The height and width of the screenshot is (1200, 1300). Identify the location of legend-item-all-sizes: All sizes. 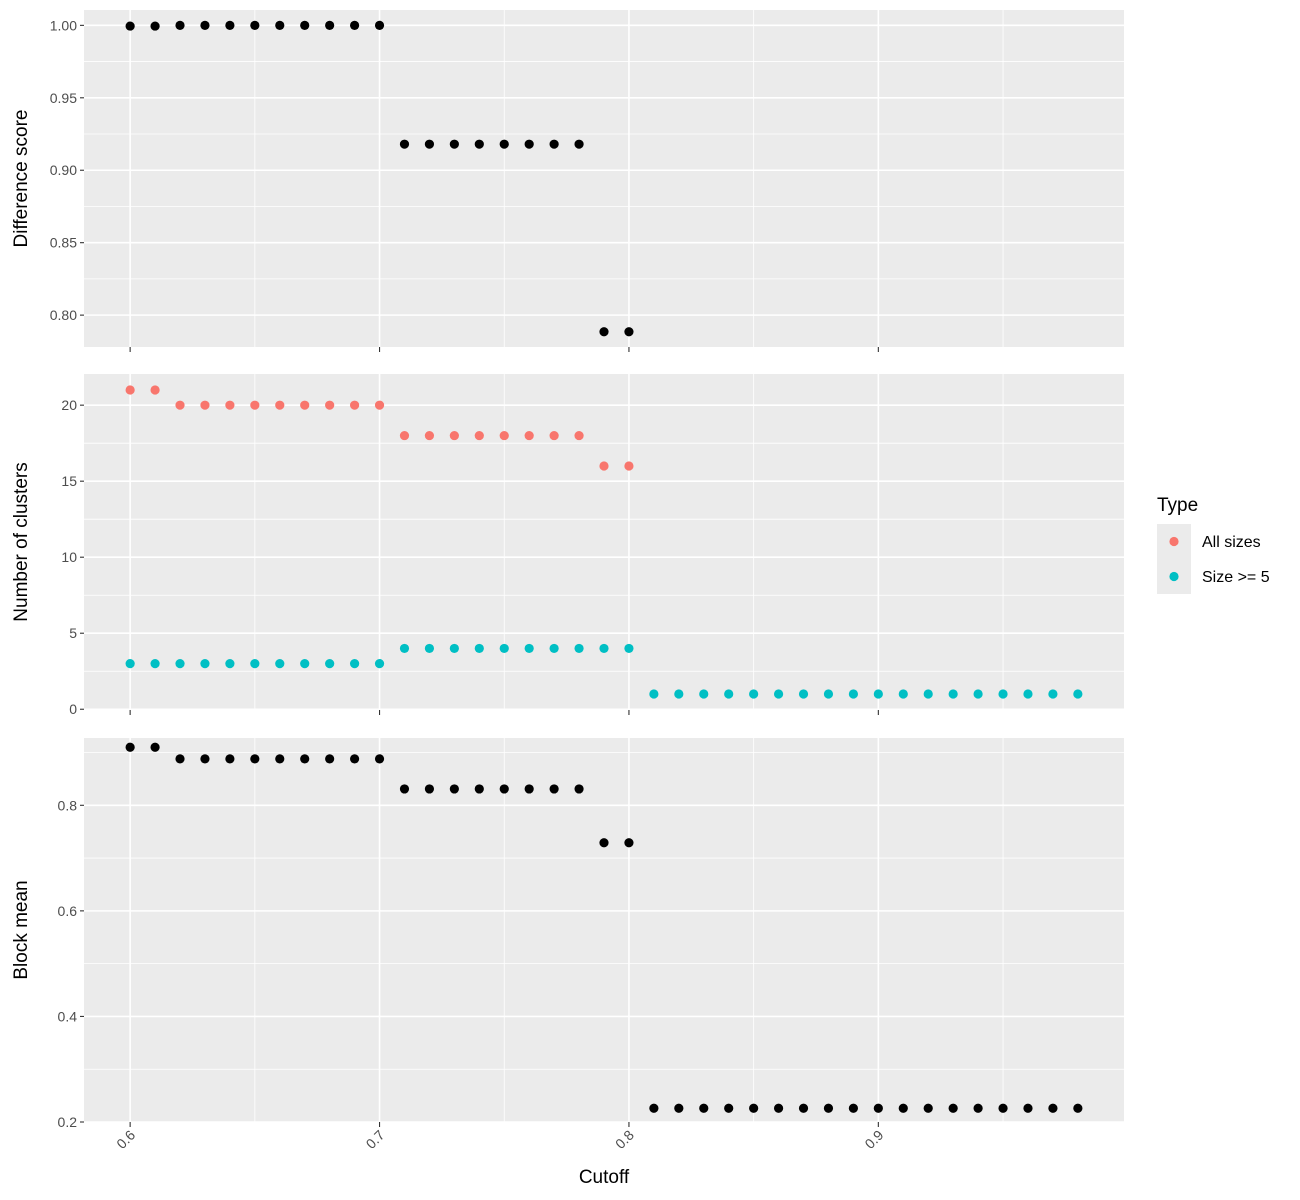
(1209, 541).